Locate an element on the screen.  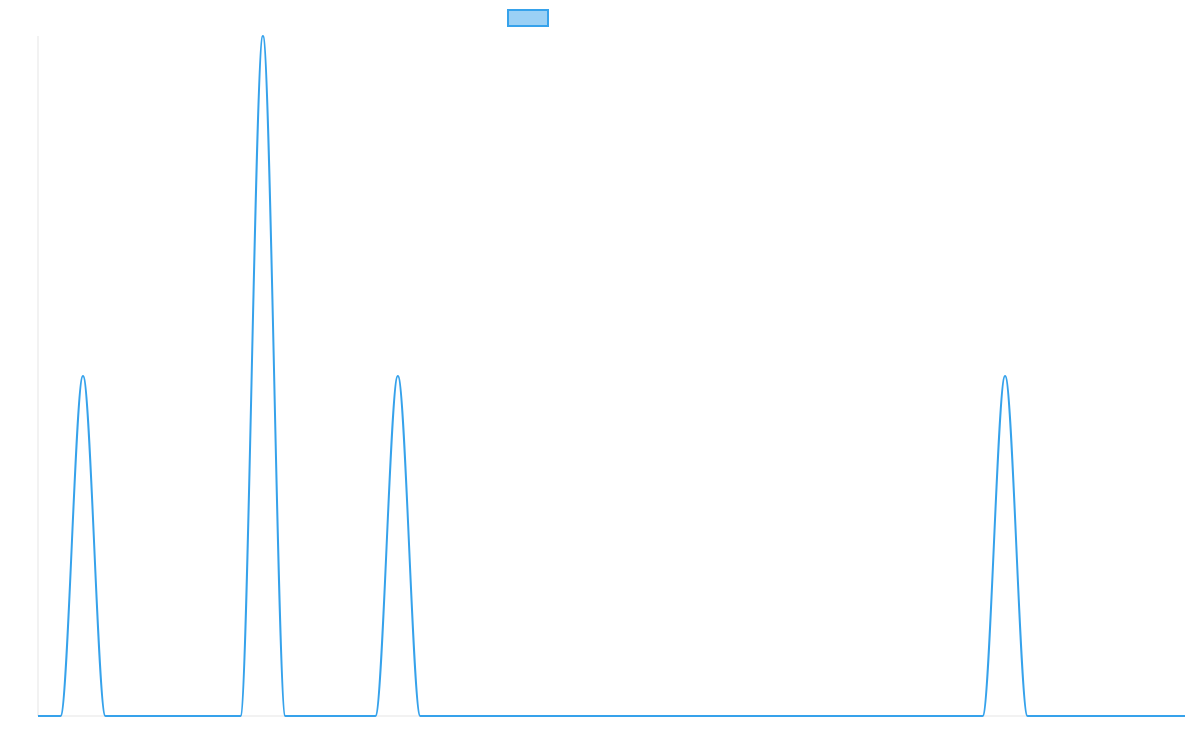
legend-swatch is located at coordinates (528, 18).